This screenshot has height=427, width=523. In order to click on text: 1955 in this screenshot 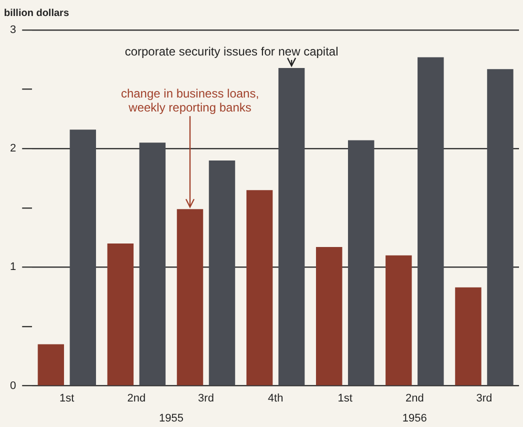, I will do `click(171, 418)`.